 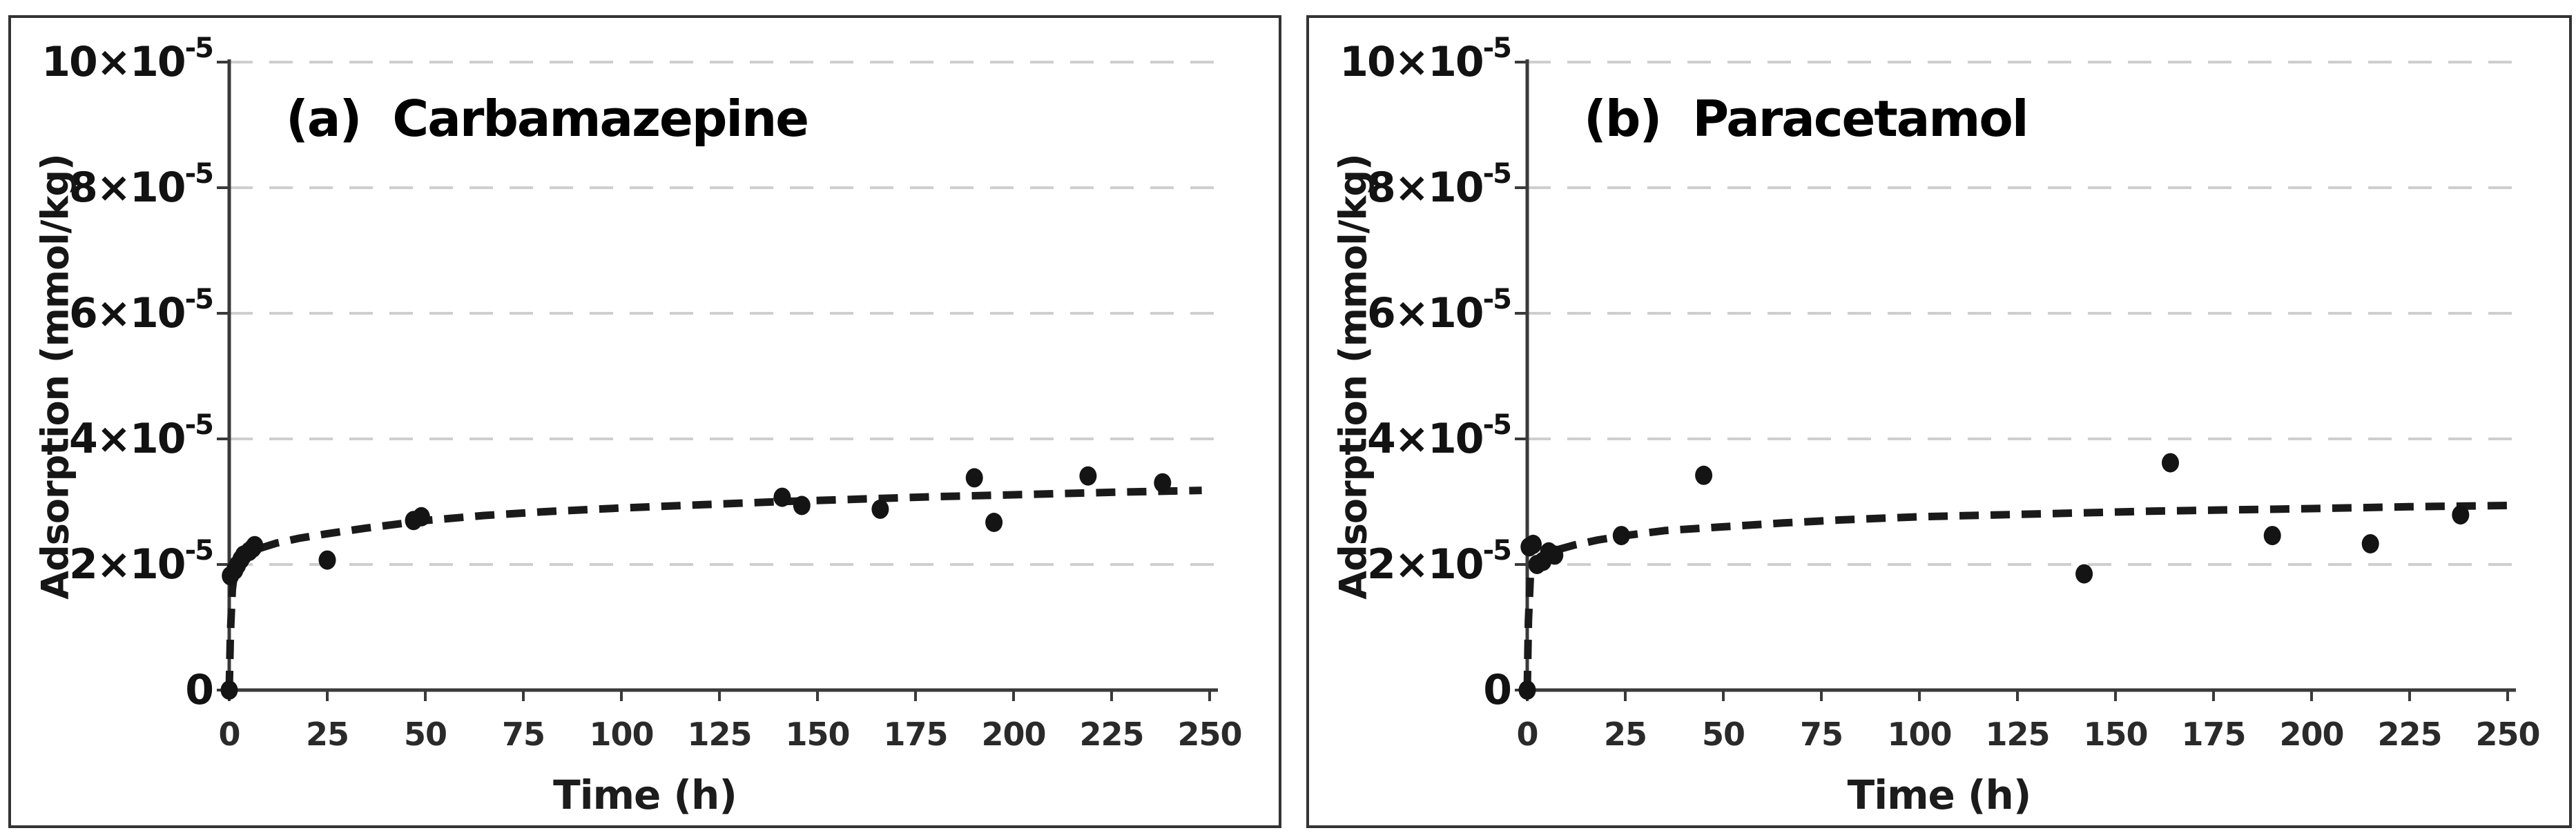 I want to click on panel-label: (a), so click(x=324, y=119).